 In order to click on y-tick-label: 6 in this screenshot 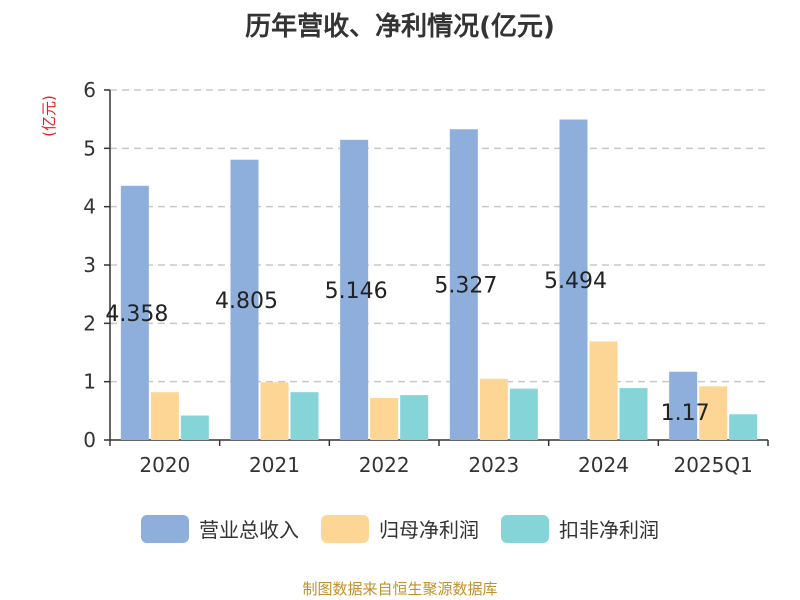, I will do `click(89, 90)`.